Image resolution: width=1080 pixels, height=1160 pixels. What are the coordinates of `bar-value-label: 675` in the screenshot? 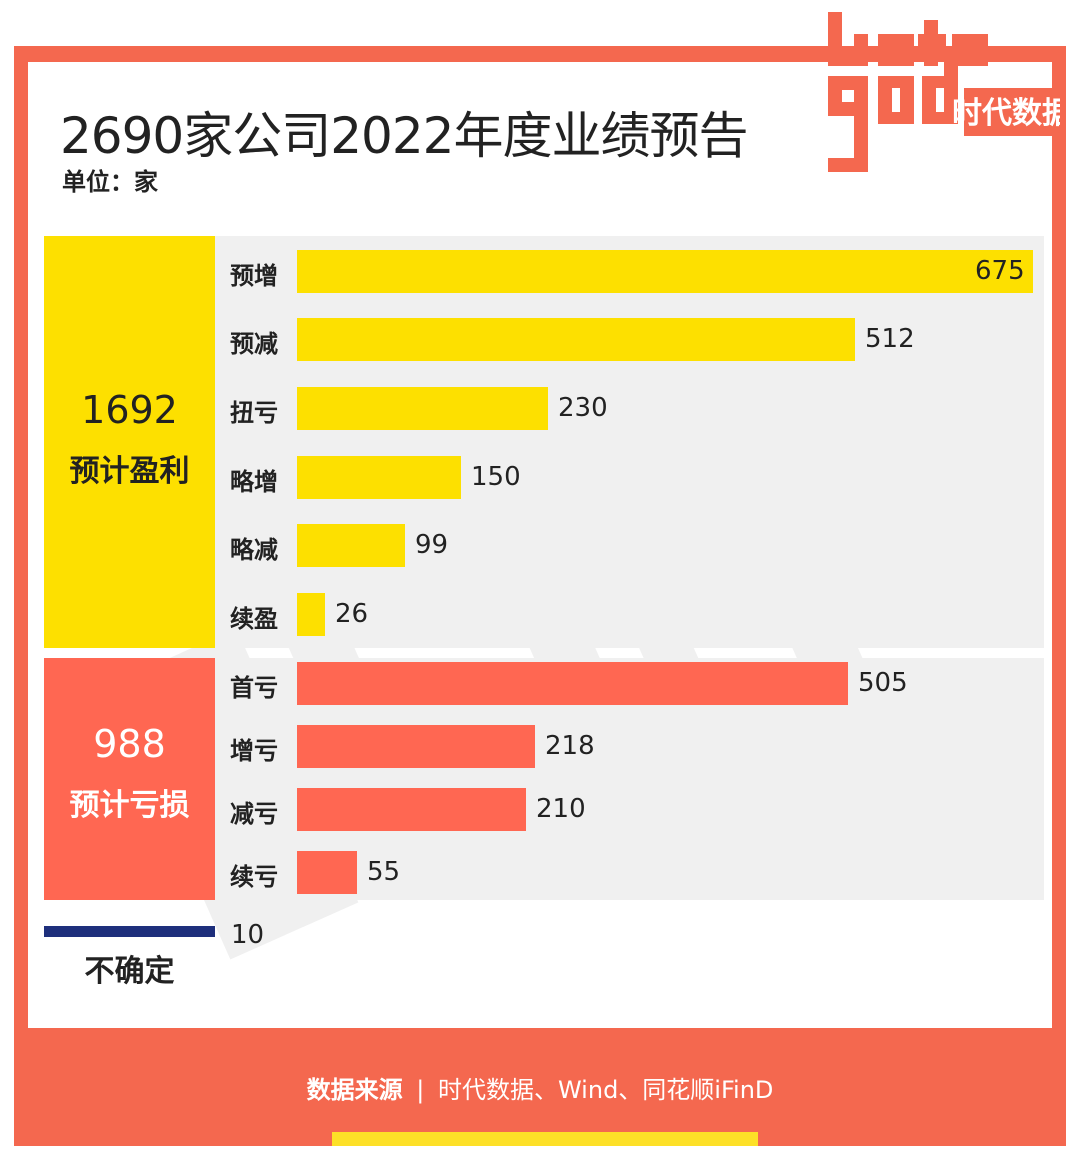 It's located at (1000, 271).